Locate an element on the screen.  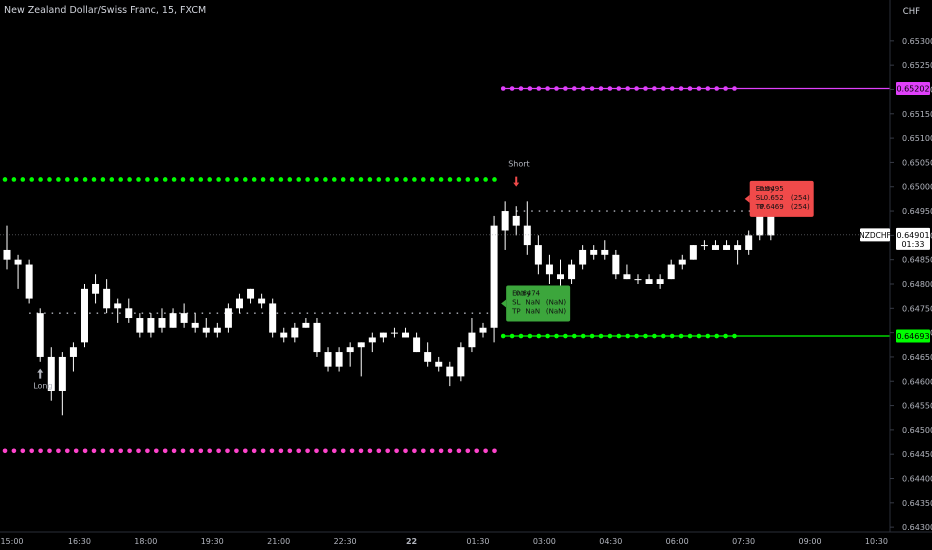
green-dotted-upper is located at coordinates (249, 179).